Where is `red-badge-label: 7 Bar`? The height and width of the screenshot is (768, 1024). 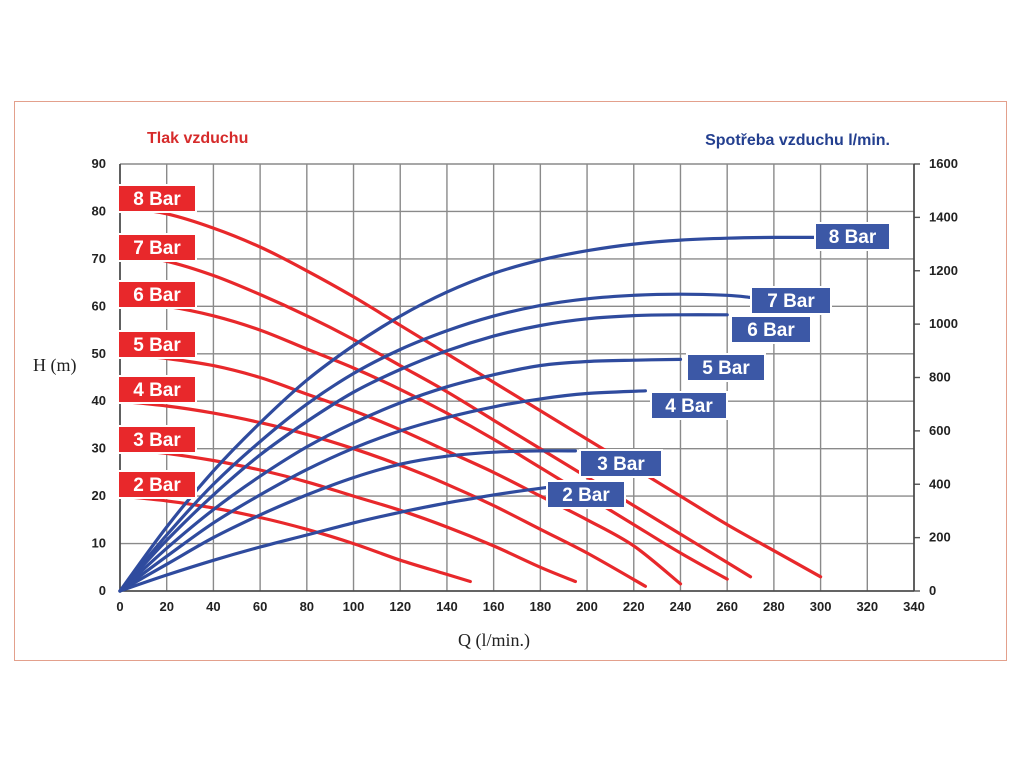
red-badge-label: 7 Bar is located at coordinates (157, 248).